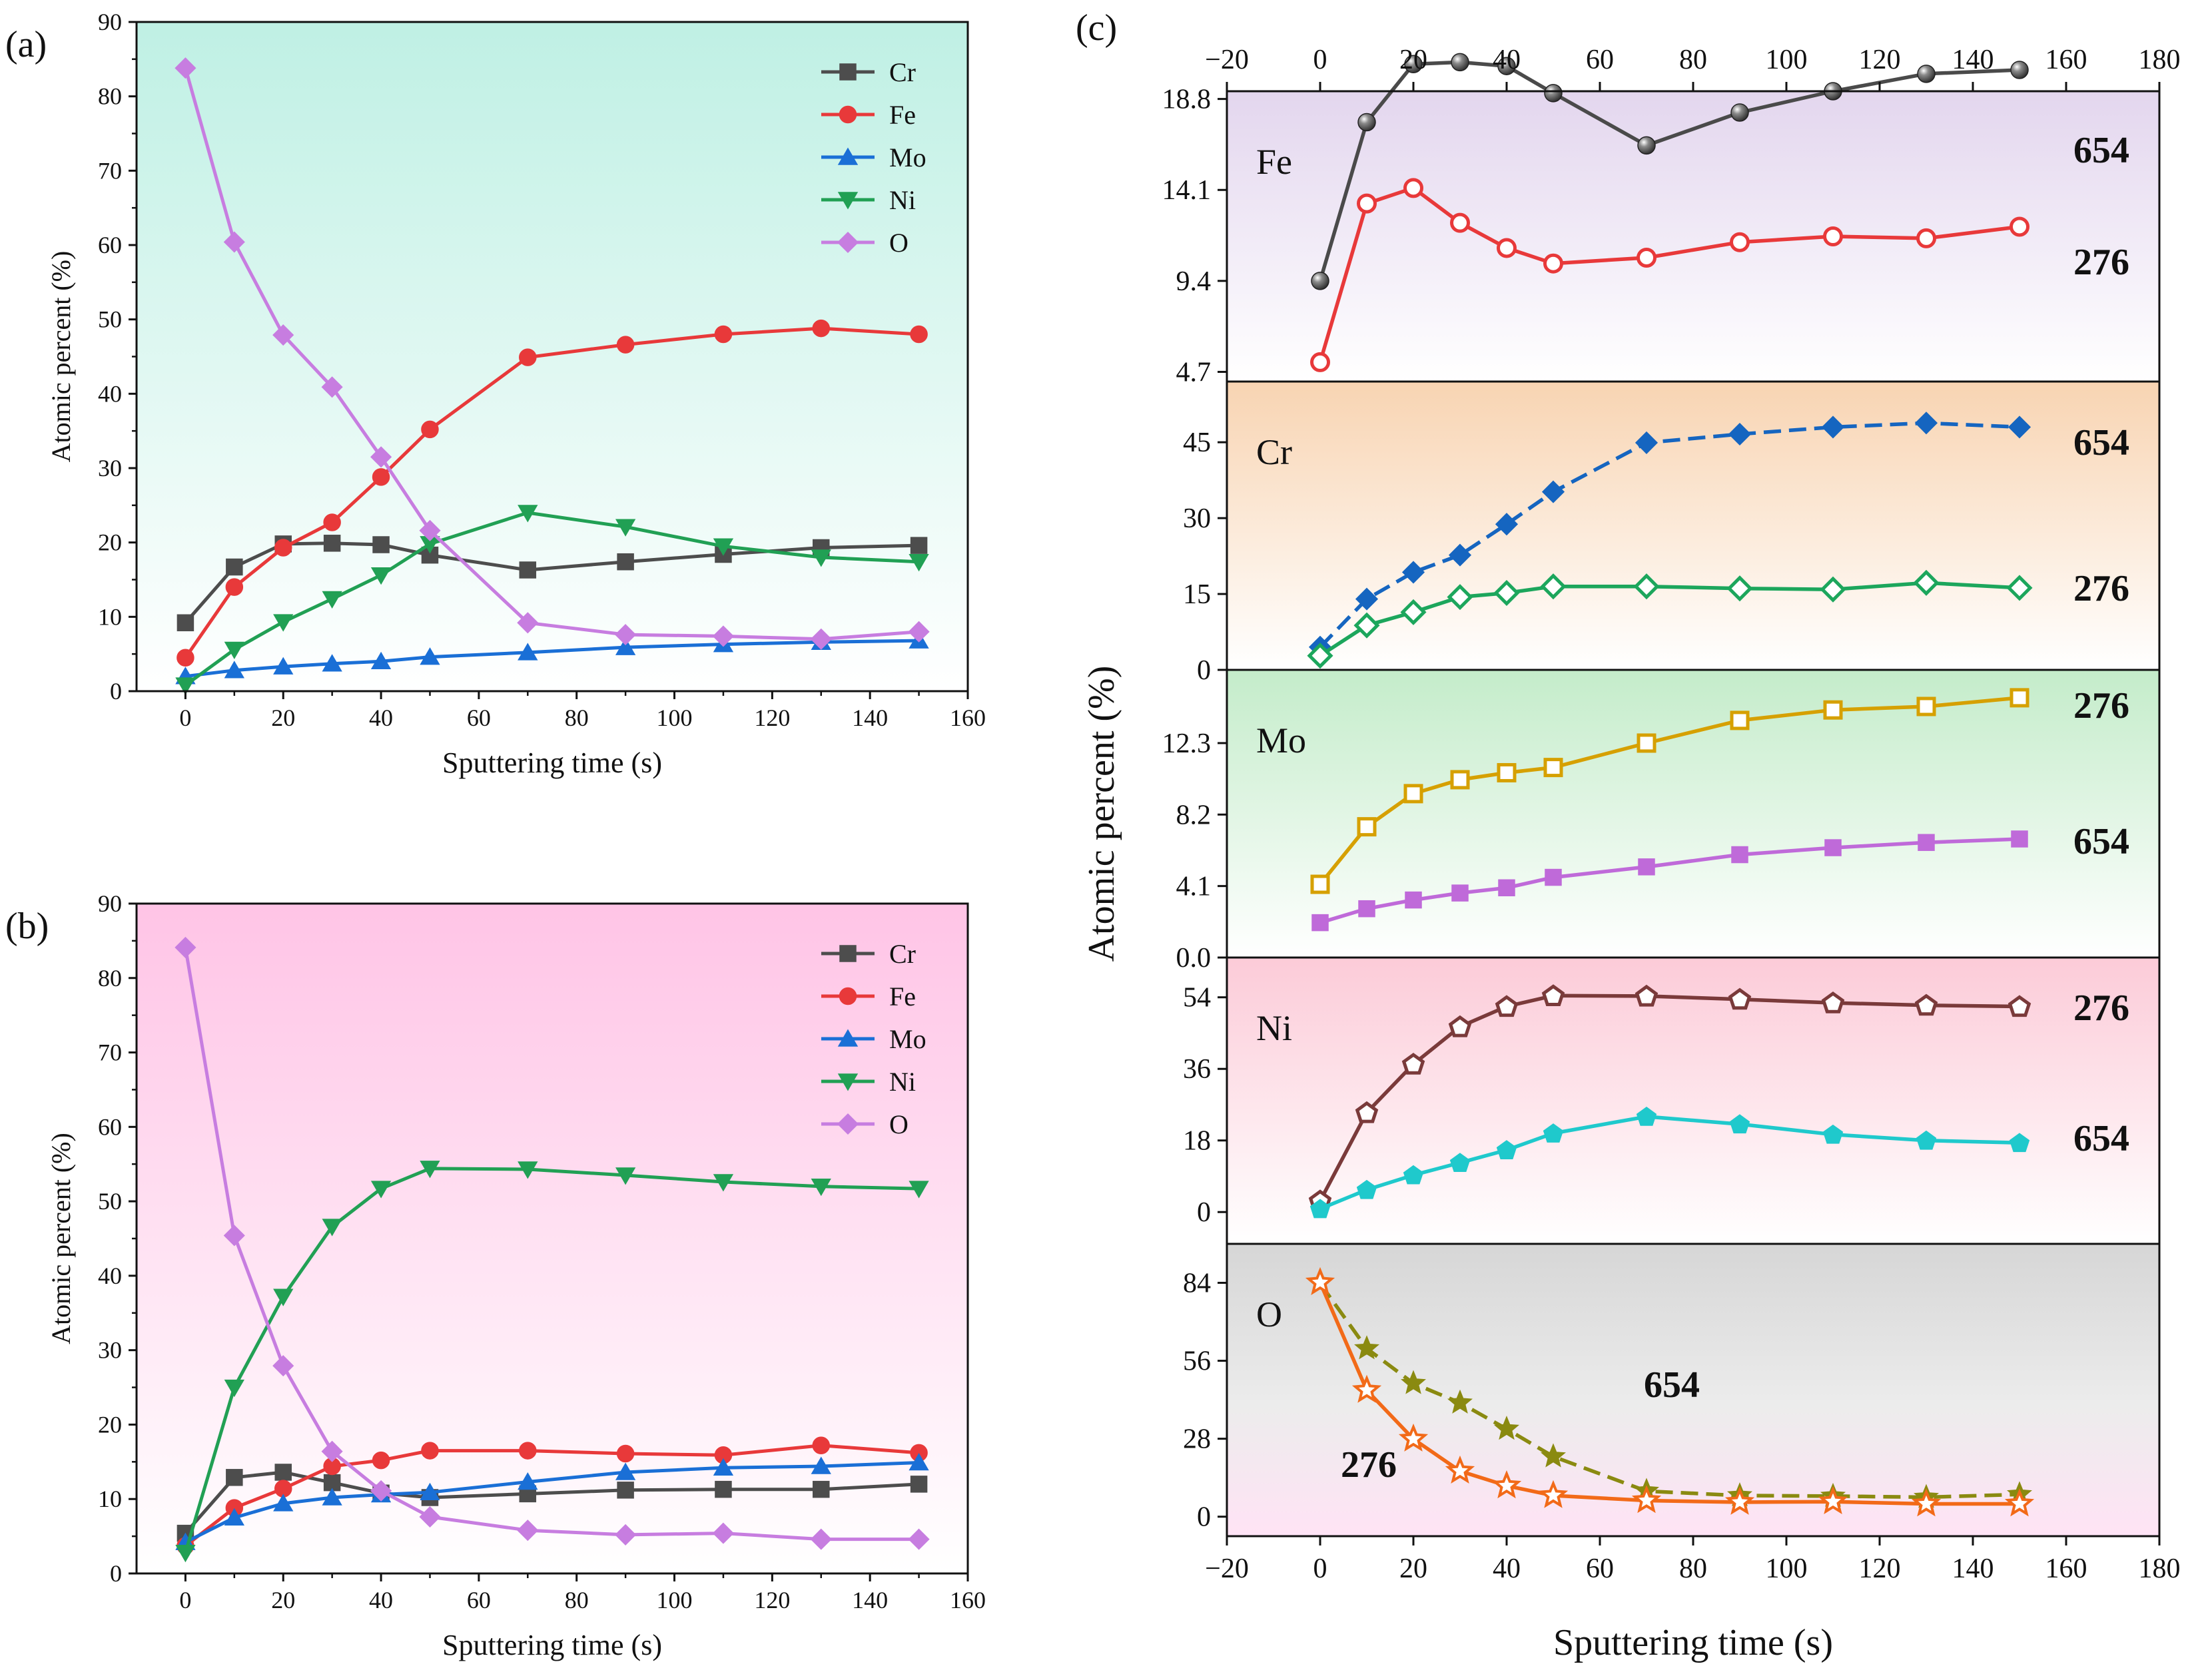 The image size is (2204, 1680). I want to click on x-tick-label: 60, so click(479, 1600).